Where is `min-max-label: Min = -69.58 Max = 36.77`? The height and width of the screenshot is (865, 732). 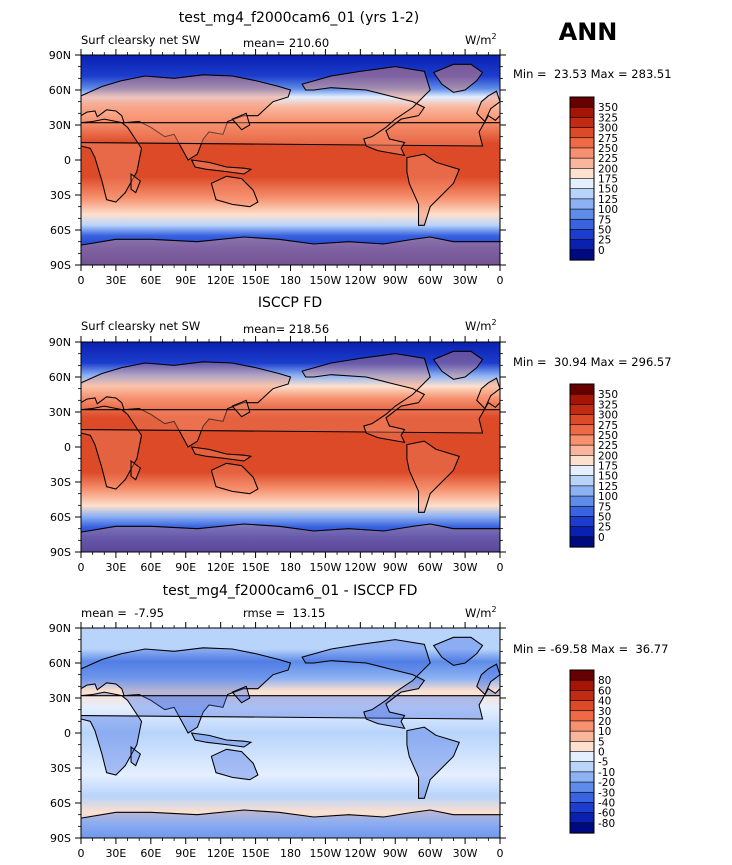
min-max-label: Min = -69.58 Max = 36.77 is located at coordinates (590, 649).